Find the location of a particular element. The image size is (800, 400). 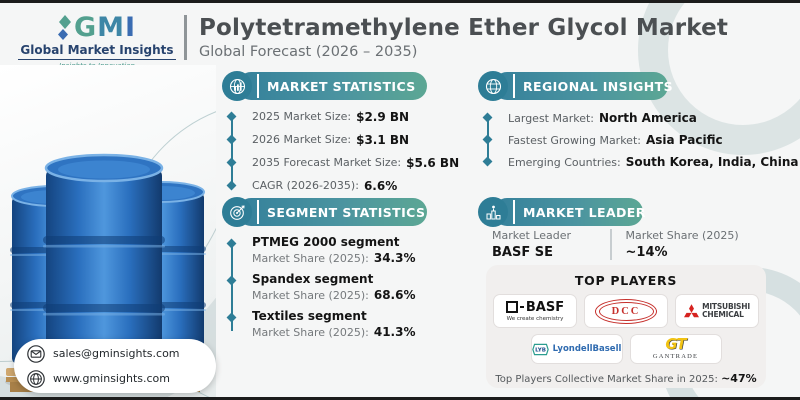

section-market-statistics-header: MARKET STATISTICS is located at coordinates (324, 86).